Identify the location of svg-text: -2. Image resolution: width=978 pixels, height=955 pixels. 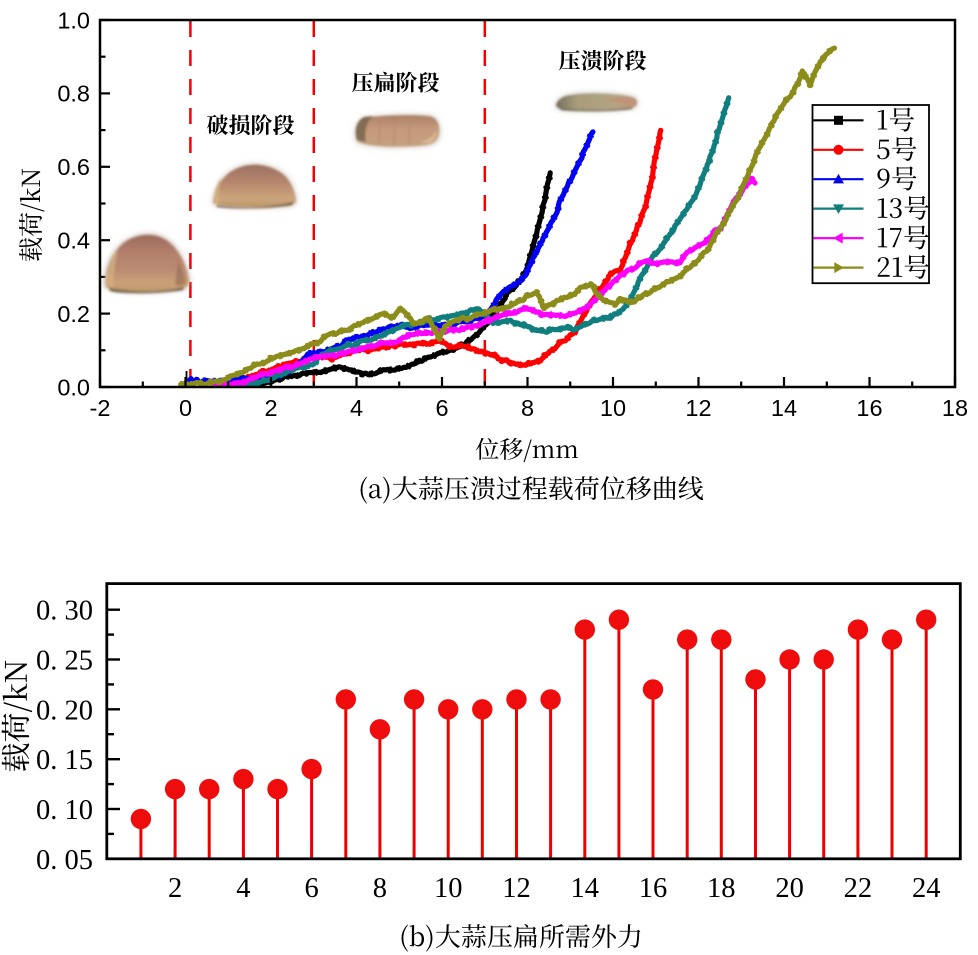
(100, 408).